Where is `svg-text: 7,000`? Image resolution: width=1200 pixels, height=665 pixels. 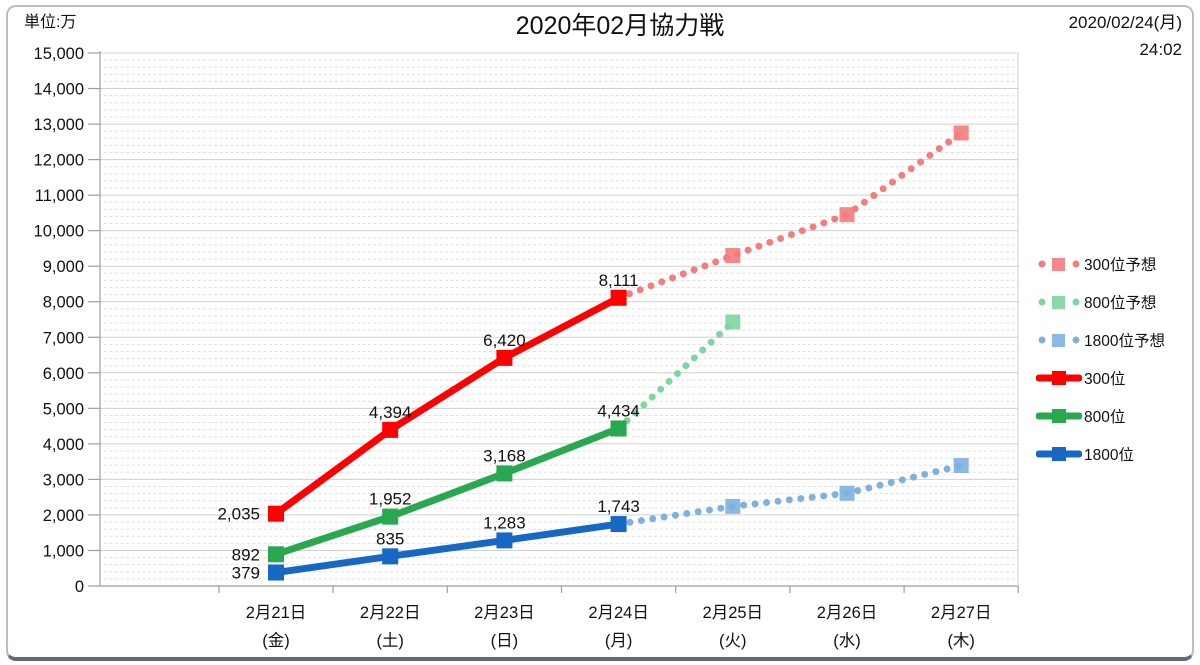
svg-text: 7,000 is located at coordinates (63, 338).